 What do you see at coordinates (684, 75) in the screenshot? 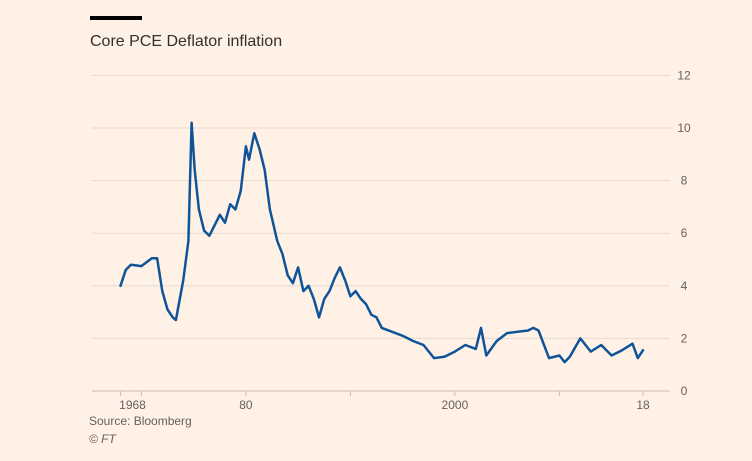
I see `y-tick-label: 12` at bounding box center [684, 75].